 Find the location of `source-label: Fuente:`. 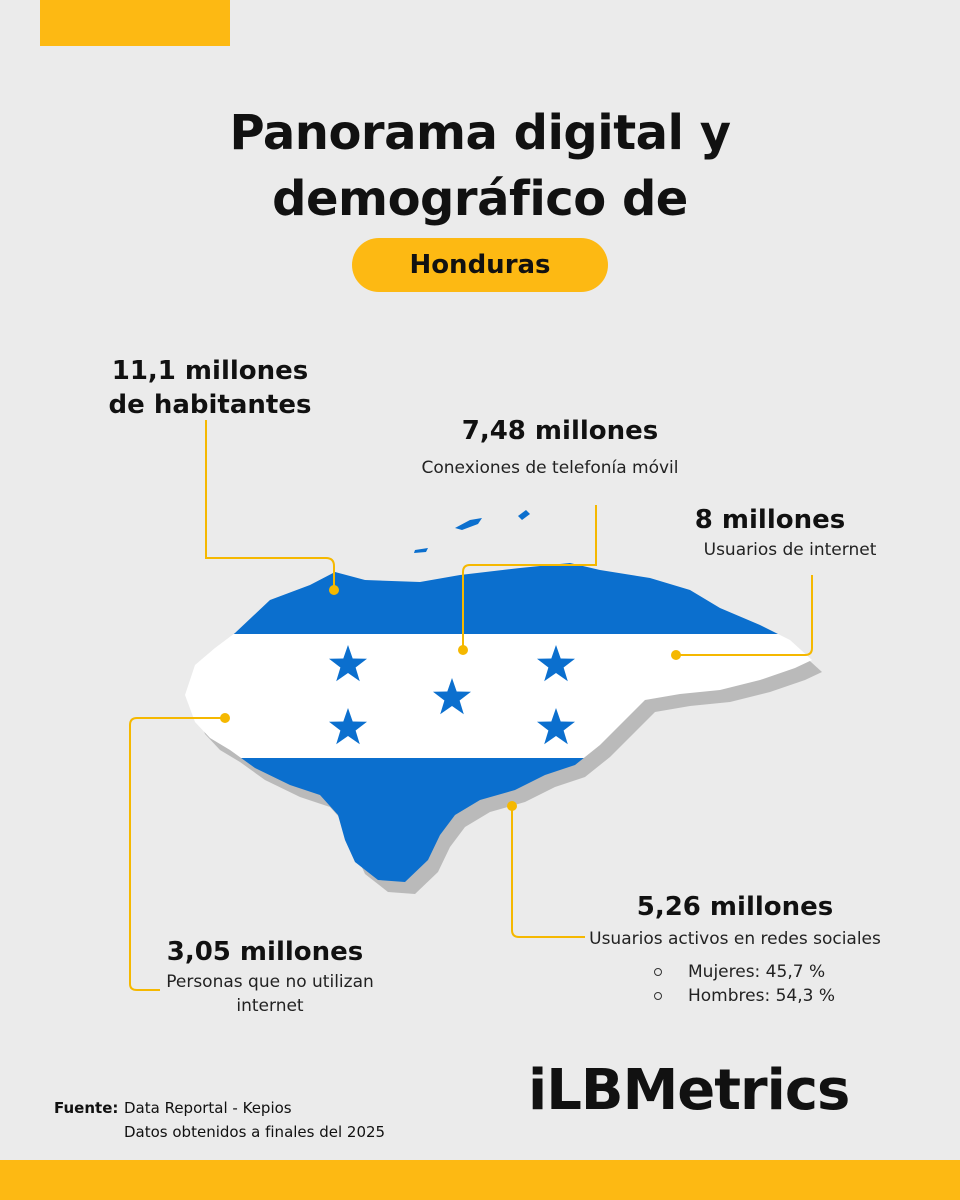

source-label: Fuente: is located at coordinates (86, 1108).